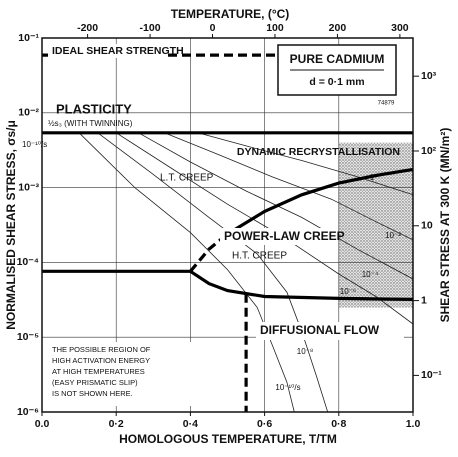  I want to click on y-tick-label: 10⁻⁵, so click(28, 337).